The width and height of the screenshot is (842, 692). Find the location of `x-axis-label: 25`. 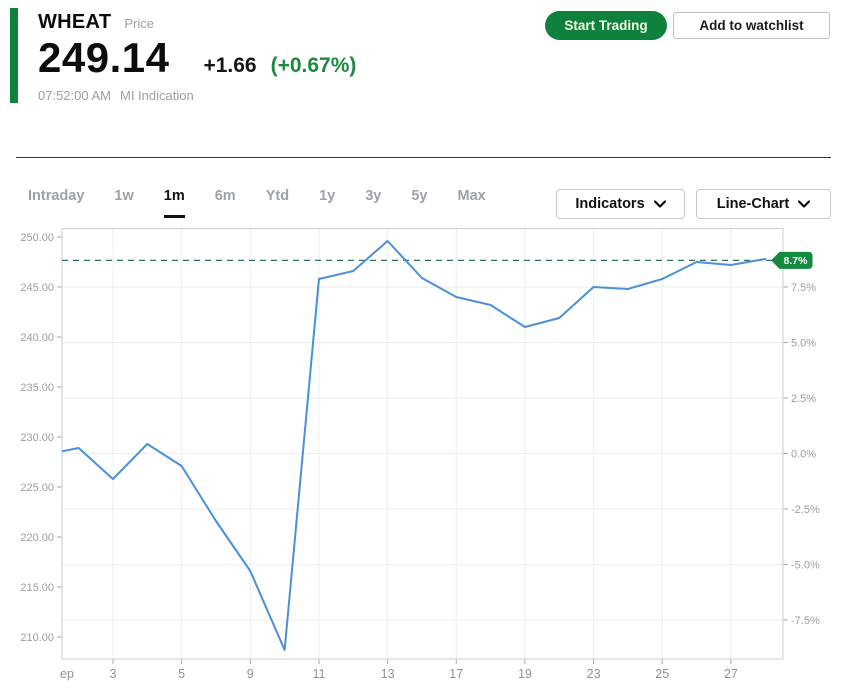

x-axis-label: 25 is located at coordinates (662, 674).